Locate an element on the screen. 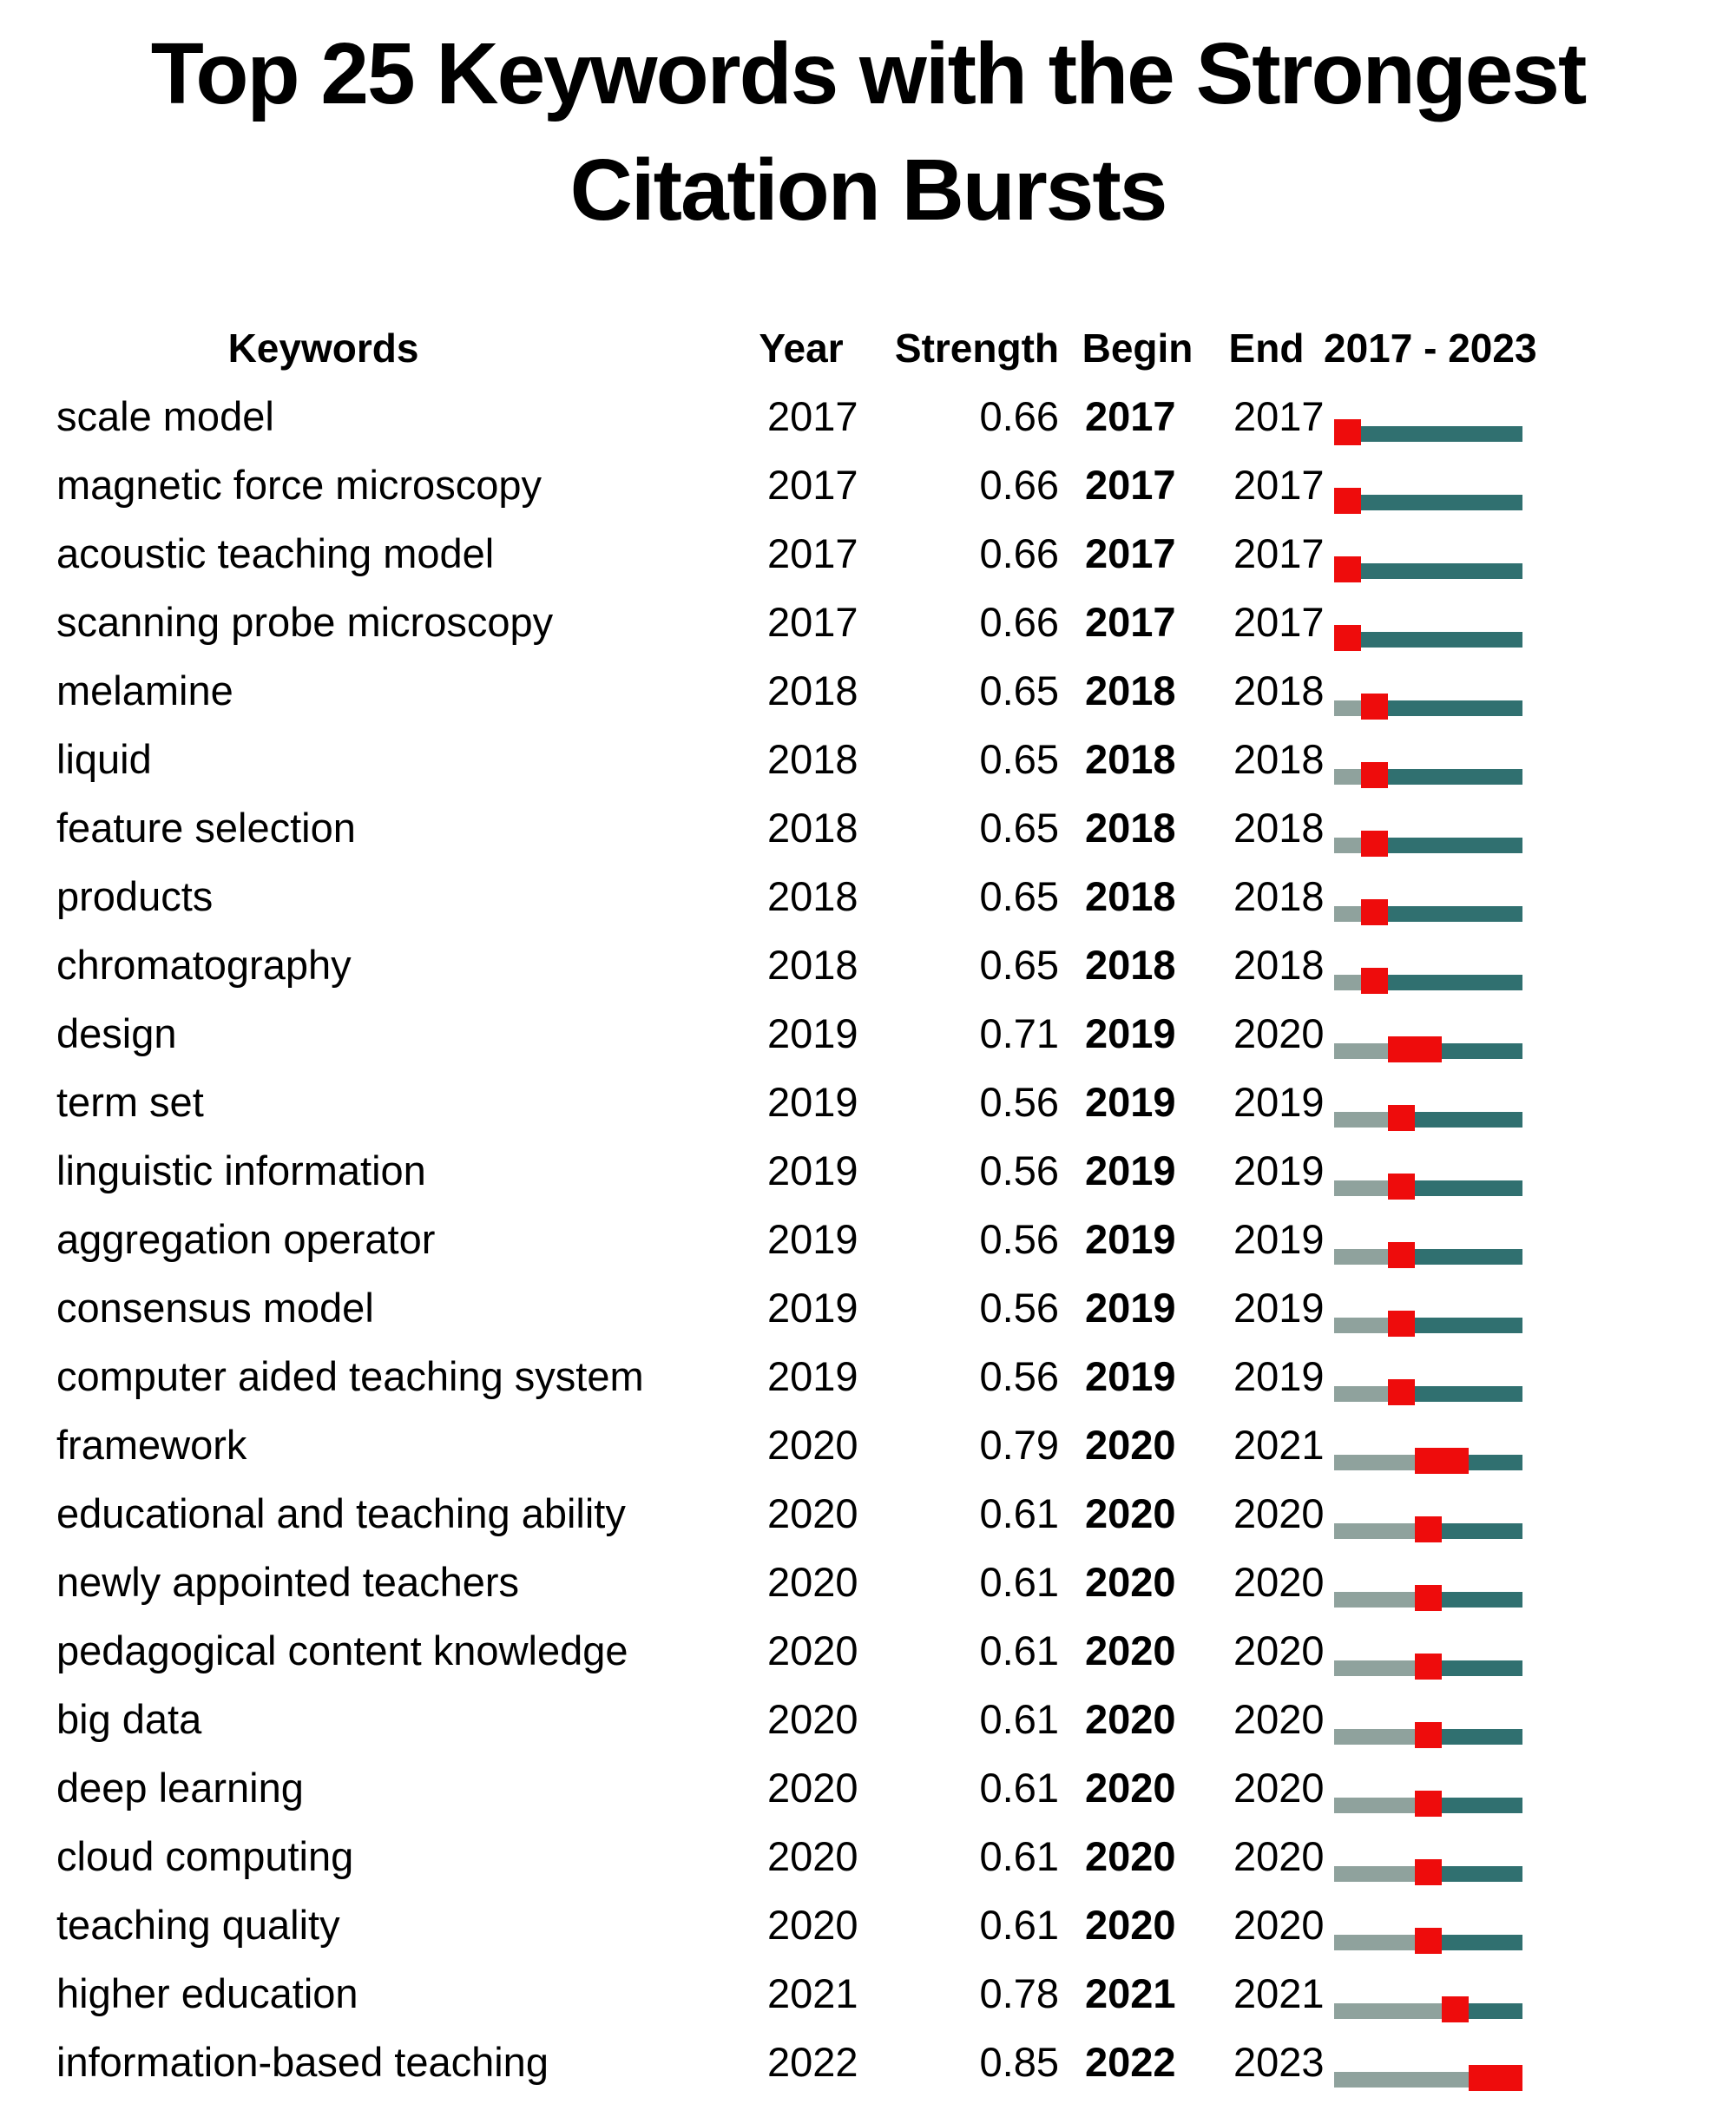  keyword-label: information-based teaching is located at coordinates (302, 2062).